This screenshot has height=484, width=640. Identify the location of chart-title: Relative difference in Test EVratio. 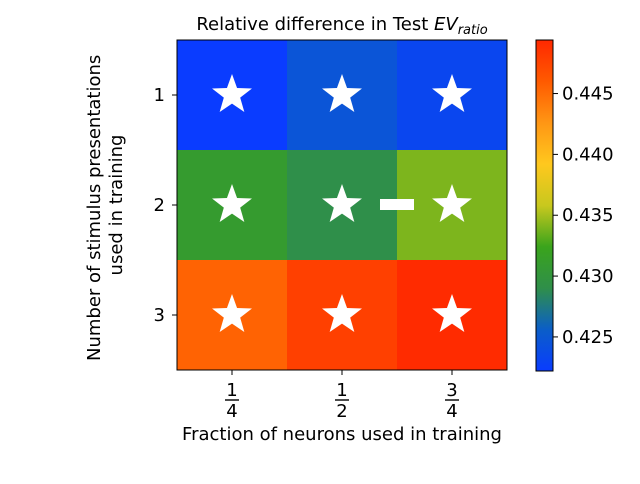
(341, 26).